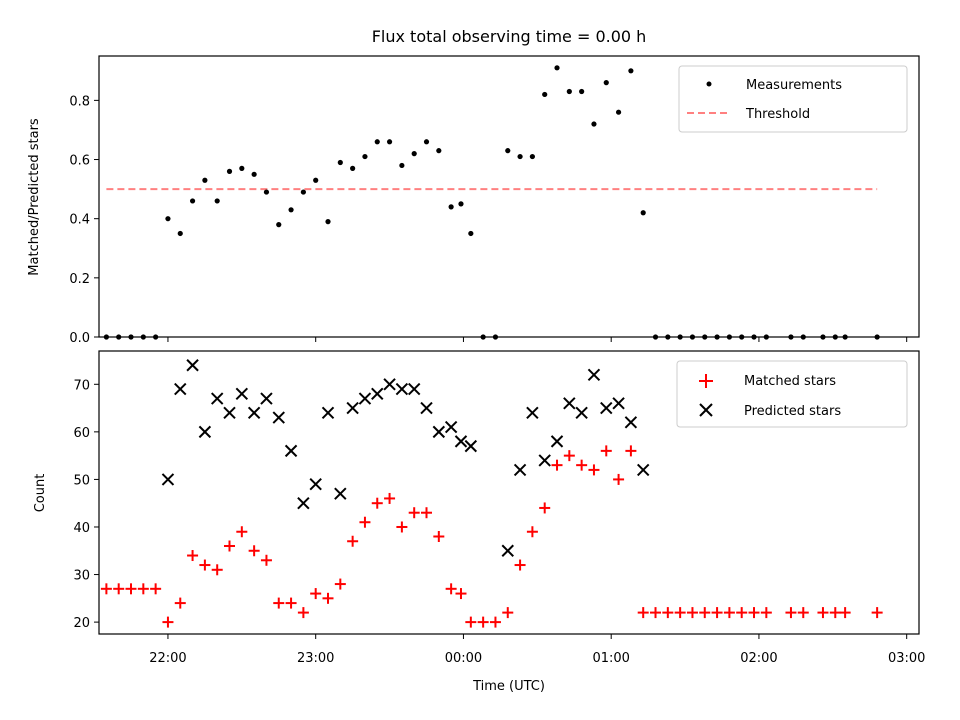 This screenshot has height=720, width=960. Describe the element at coordinates (81, 480) in the screenshot. I see `bottom-ytick-label: 50` at that location.